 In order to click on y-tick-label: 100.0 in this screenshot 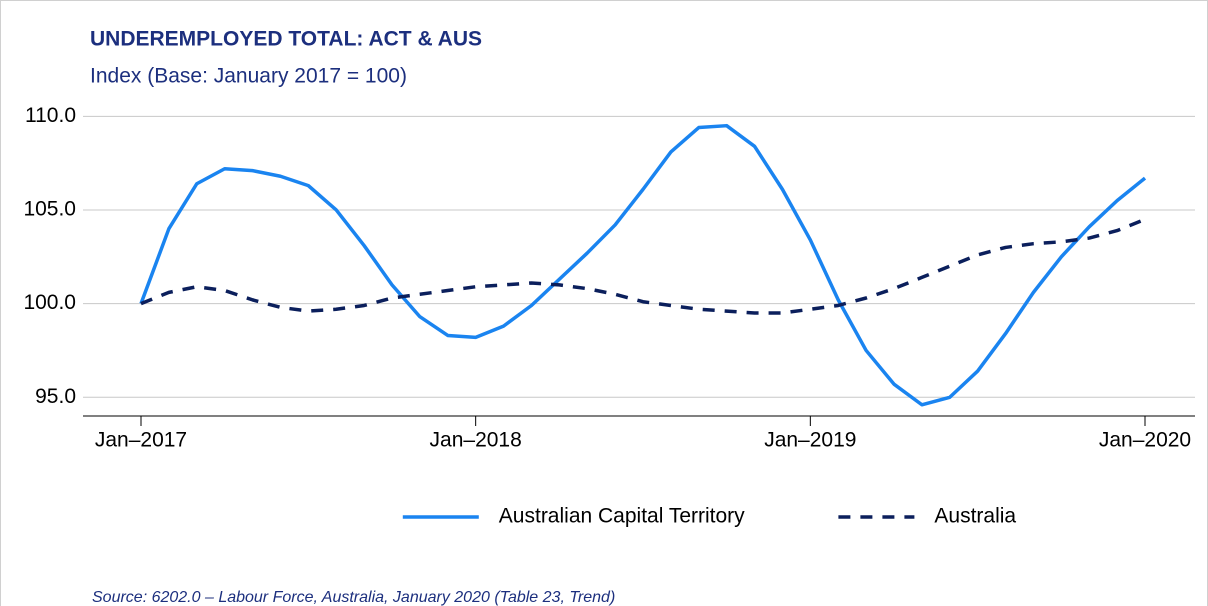, I will do `click(49, 302)`.